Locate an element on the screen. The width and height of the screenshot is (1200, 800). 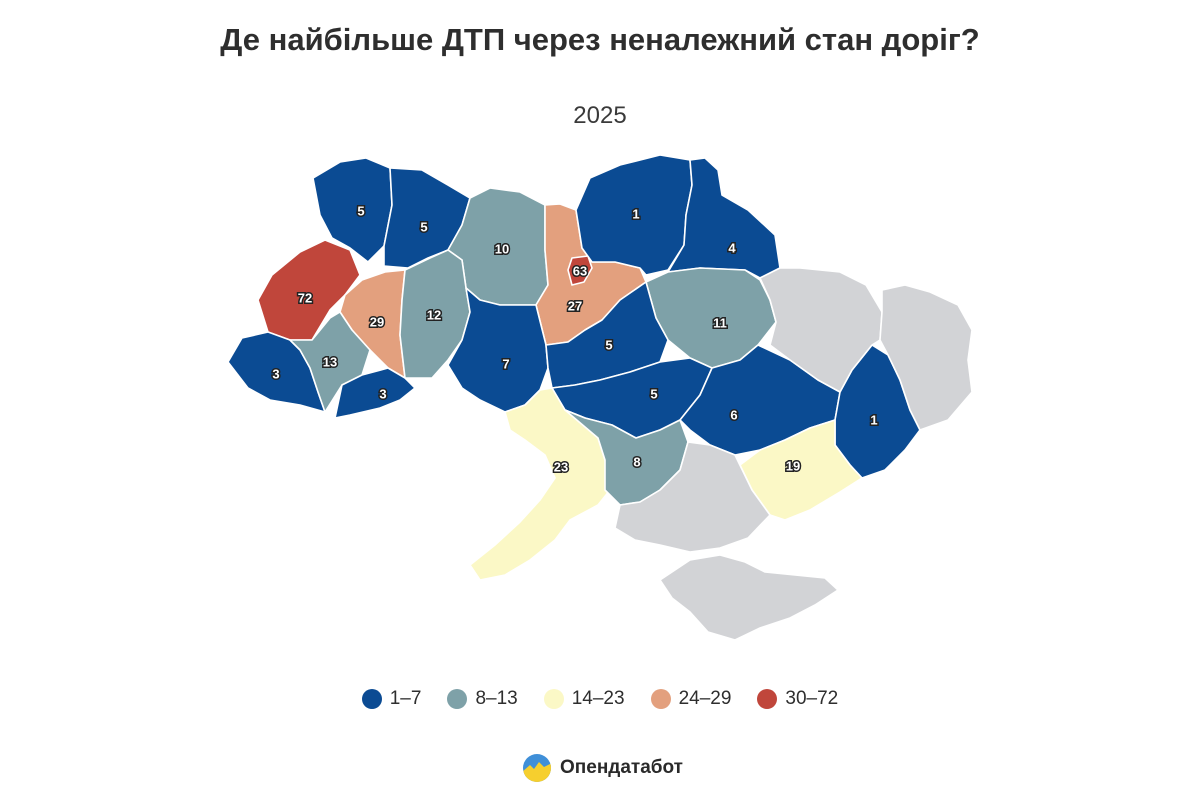
region-kherson is located at coordinates (692, 497).